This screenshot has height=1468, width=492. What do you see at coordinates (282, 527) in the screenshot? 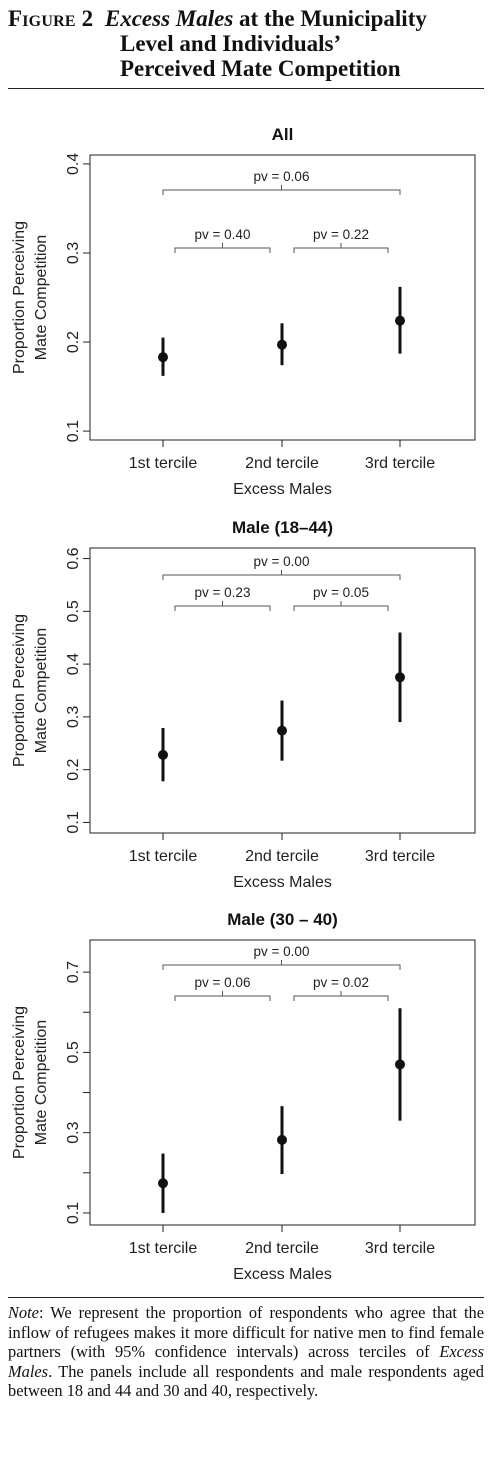
I see `chart-title: Male (18–44)` at bounding box center [282, 527].